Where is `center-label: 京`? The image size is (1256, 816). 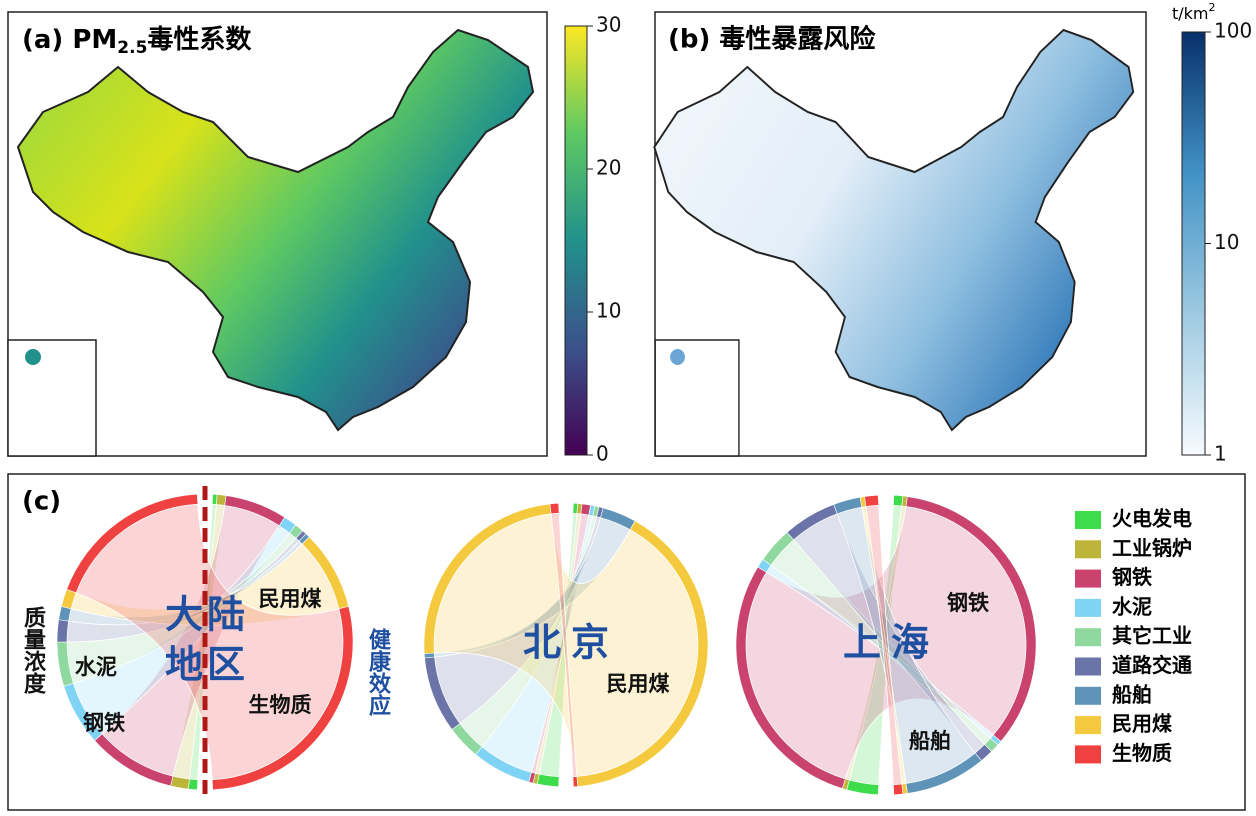 center-label: 京 is located at coordinates (590, 643).